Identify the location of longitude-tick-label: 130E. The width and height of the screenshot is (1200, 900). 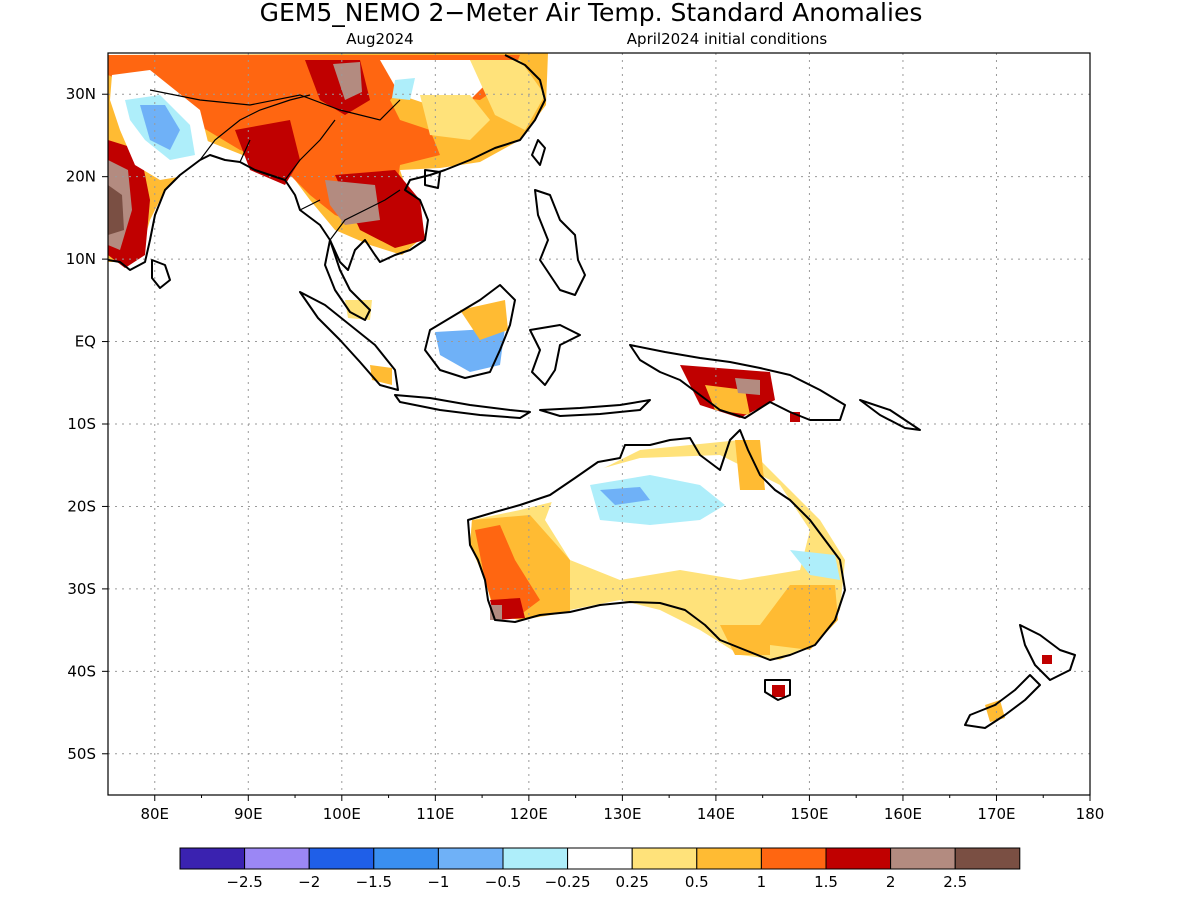
(622, 814).